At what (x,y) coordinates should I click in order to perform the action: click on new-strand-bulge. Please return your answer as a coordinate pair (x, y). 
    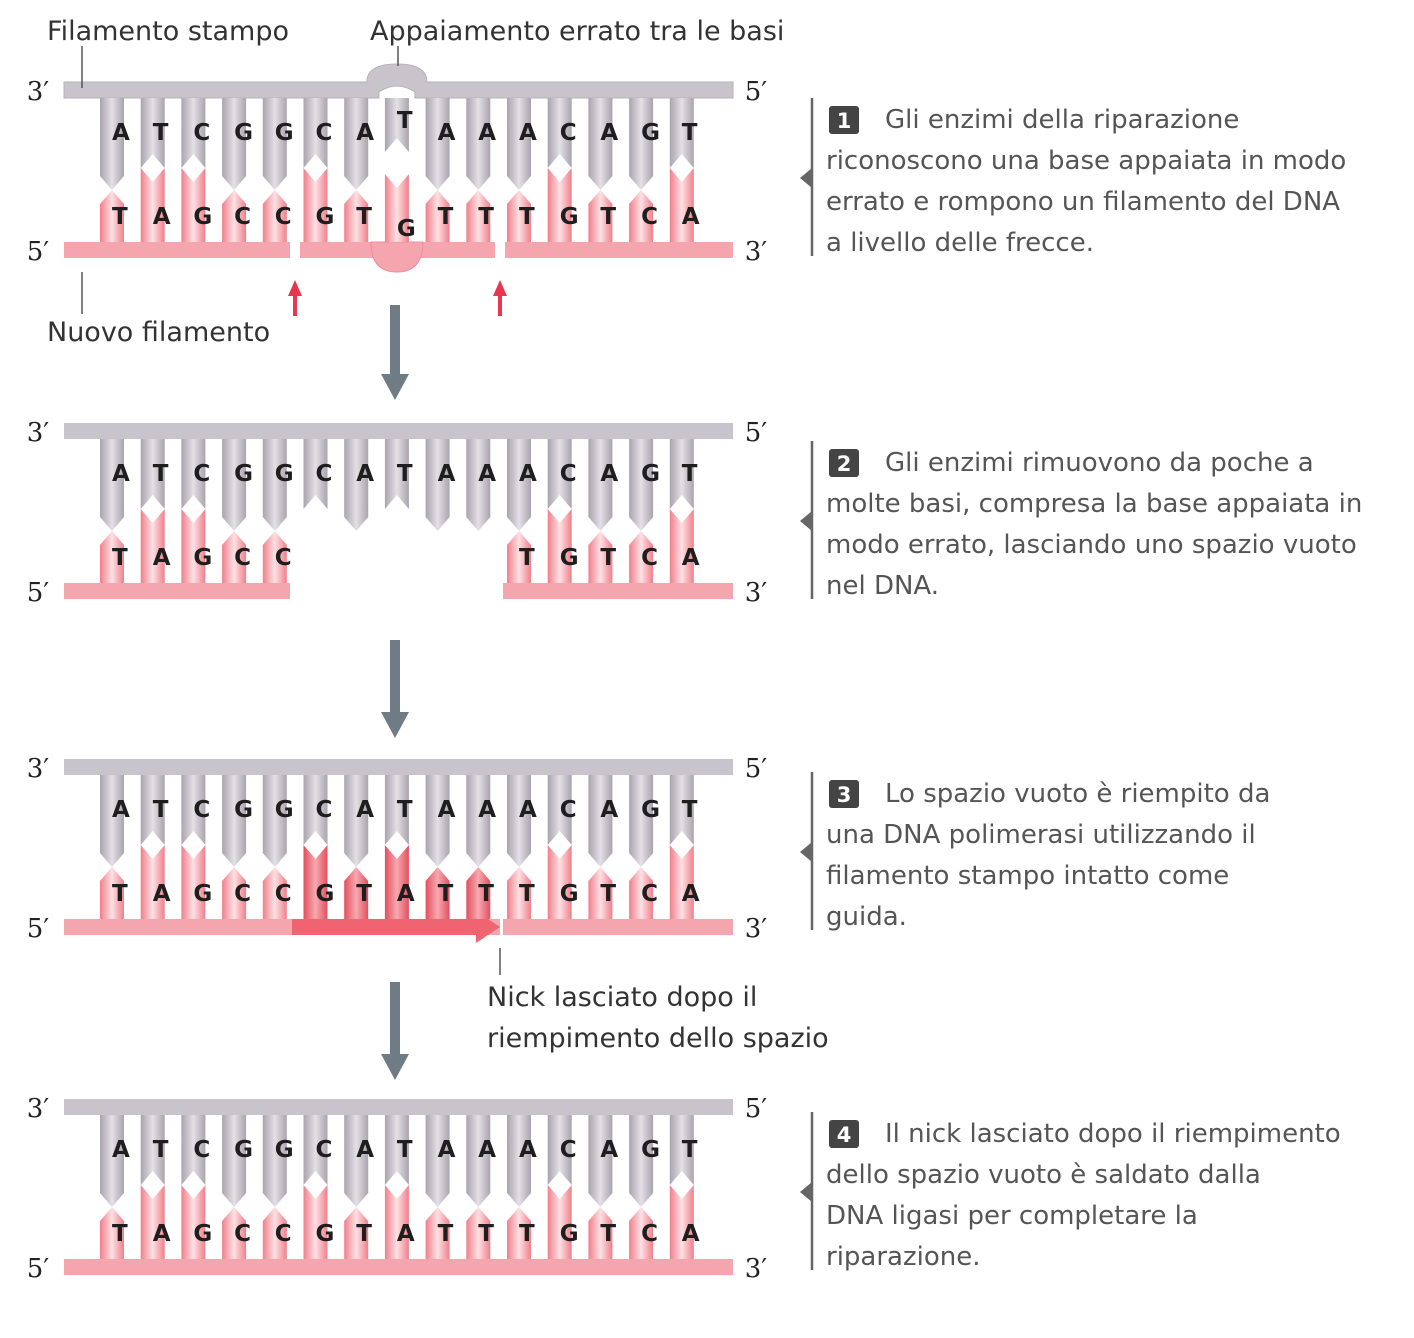
    Looking at the image, I should click on (397, 257).